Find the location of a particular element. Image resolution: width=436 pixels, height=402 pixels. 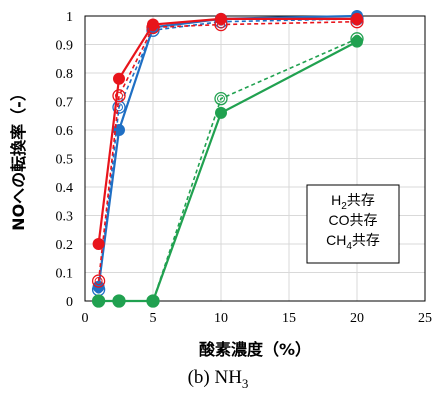

y-tick-labels: 0 0.1 0.2 0.3 0.4 0.5 0.6 0.7 0.8 0.9 1 is located at coordinates (65, 160).